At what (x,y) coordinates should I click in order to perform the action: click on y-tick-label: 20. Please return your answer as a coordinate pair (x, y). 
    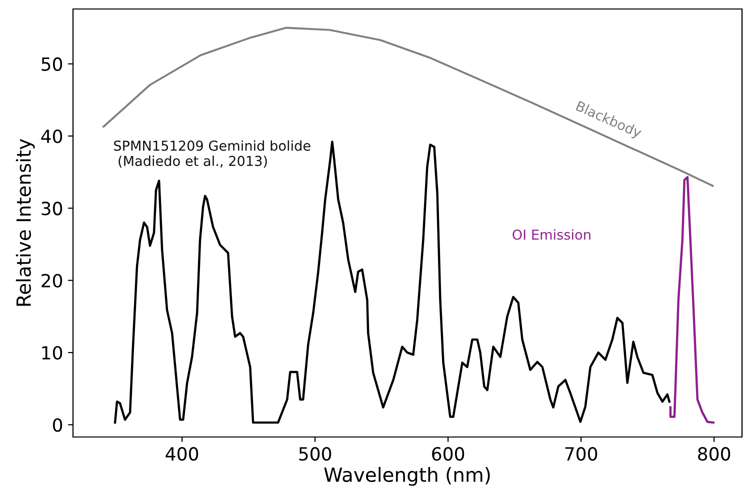
    Looking at the image, I should click on (52, 281).